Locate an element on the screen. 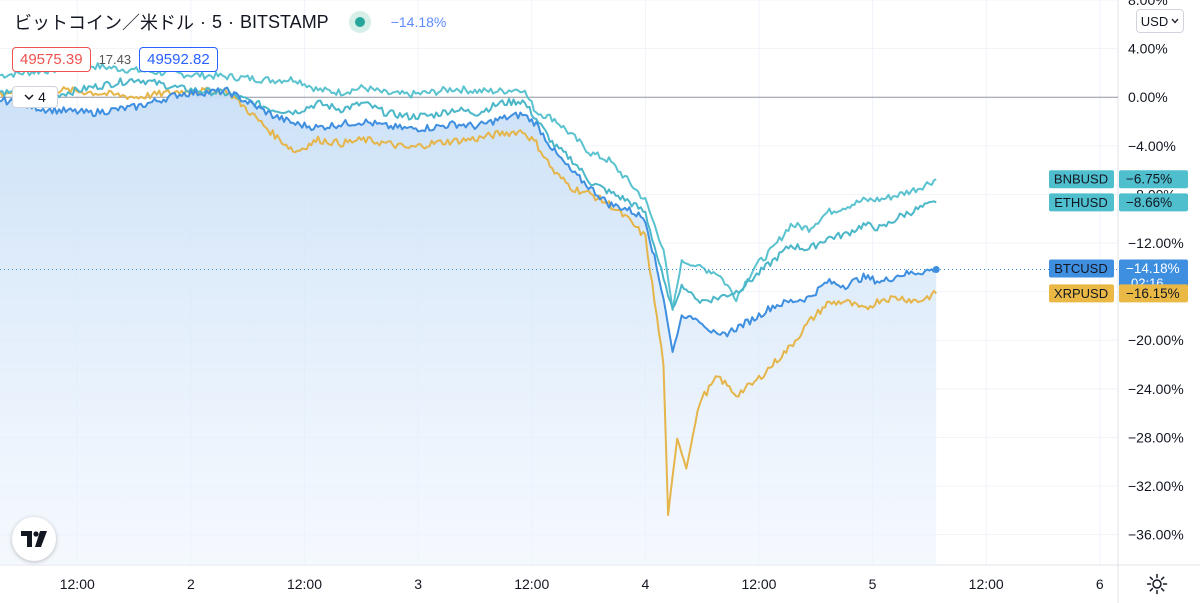  indicators-count: 4 is located at coordinates (42, 97).